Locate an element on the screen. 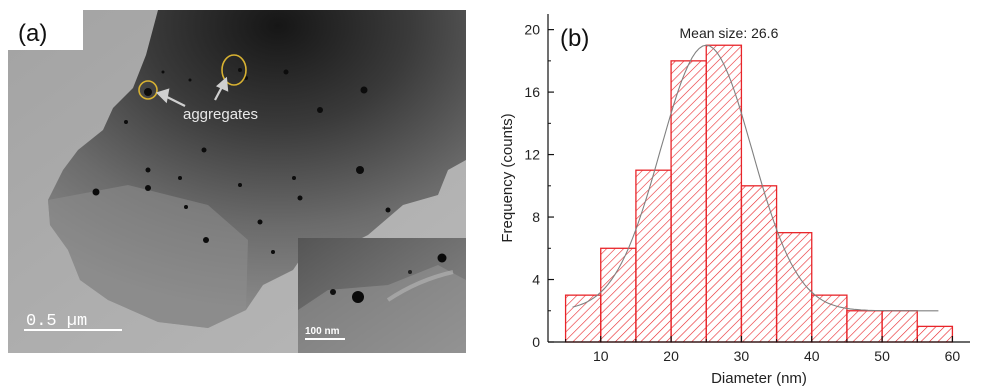  histogram-bar-57.5 is located at coordinates (935, 334).